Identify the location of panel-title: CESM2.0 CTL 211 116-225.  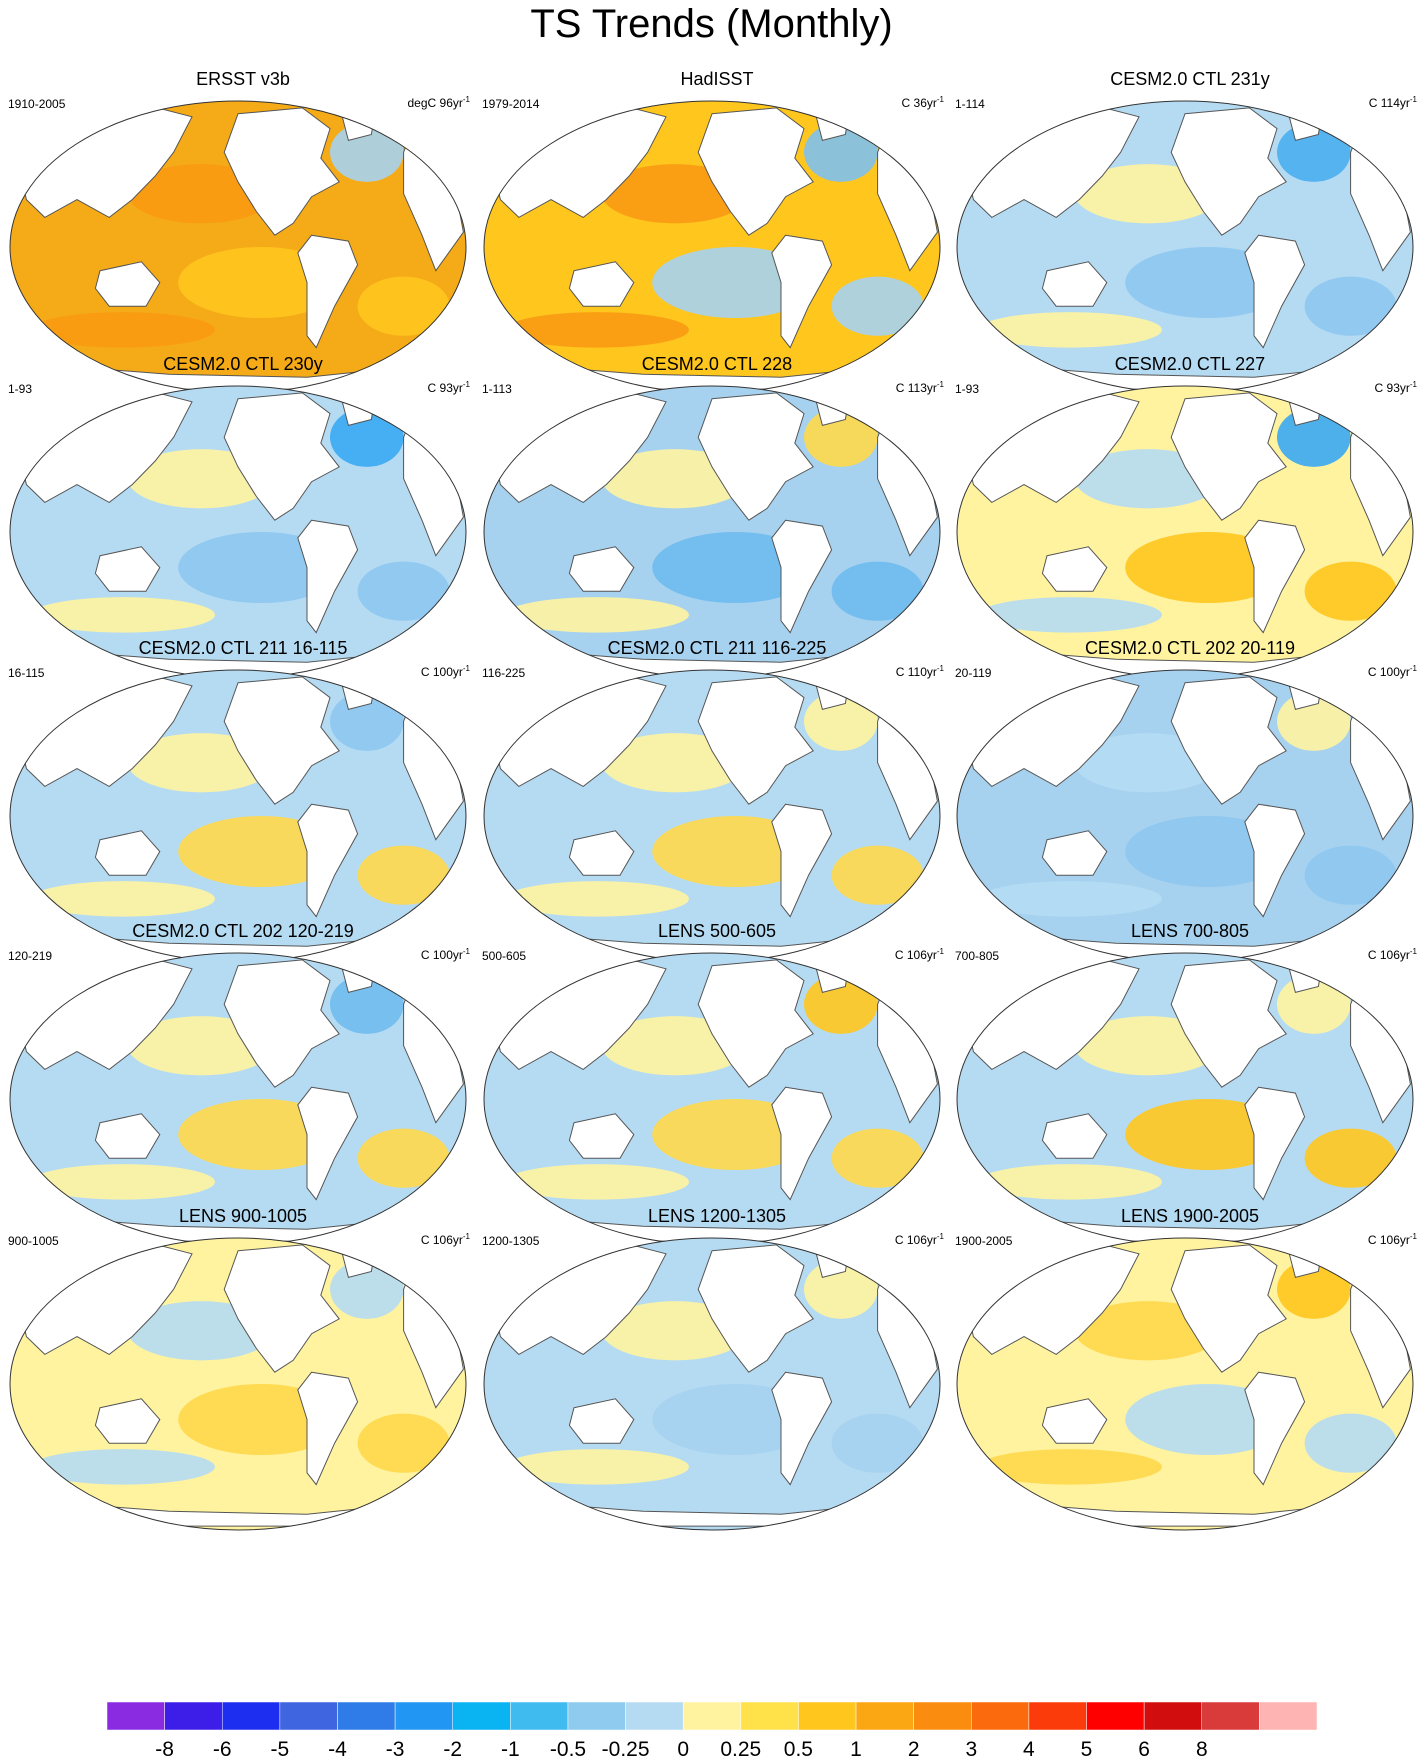
(717, 648).